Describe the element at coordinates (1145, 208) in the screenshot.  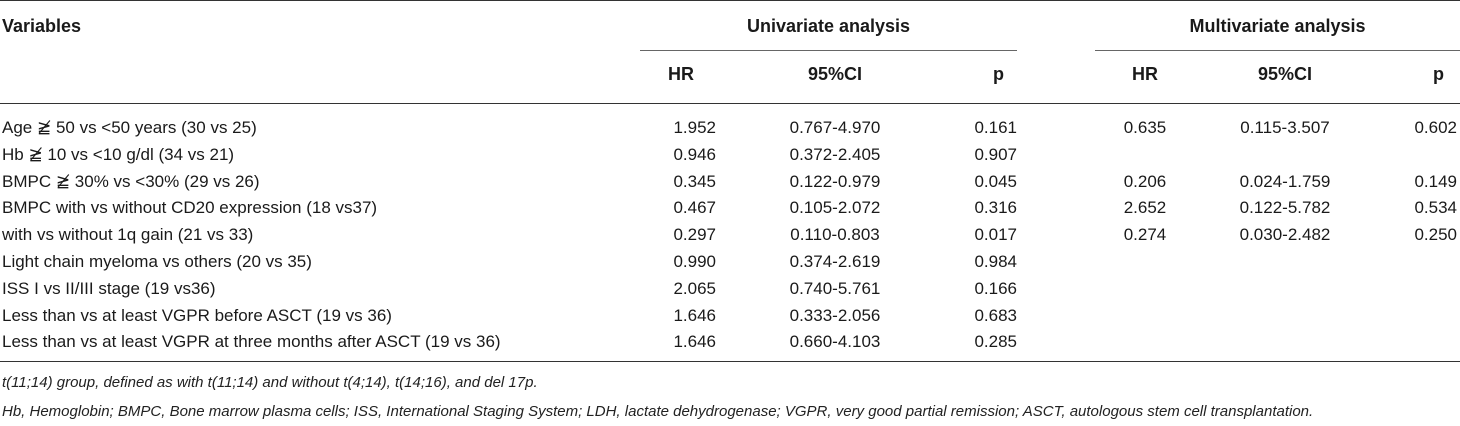
I see `multivariate-hr: 2.652` at that location.